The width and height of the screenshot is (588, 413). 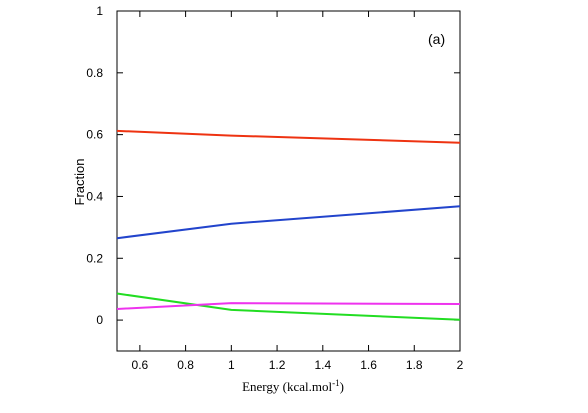 I want to click on y-tick-label: 0, so click(x=99, y=320).